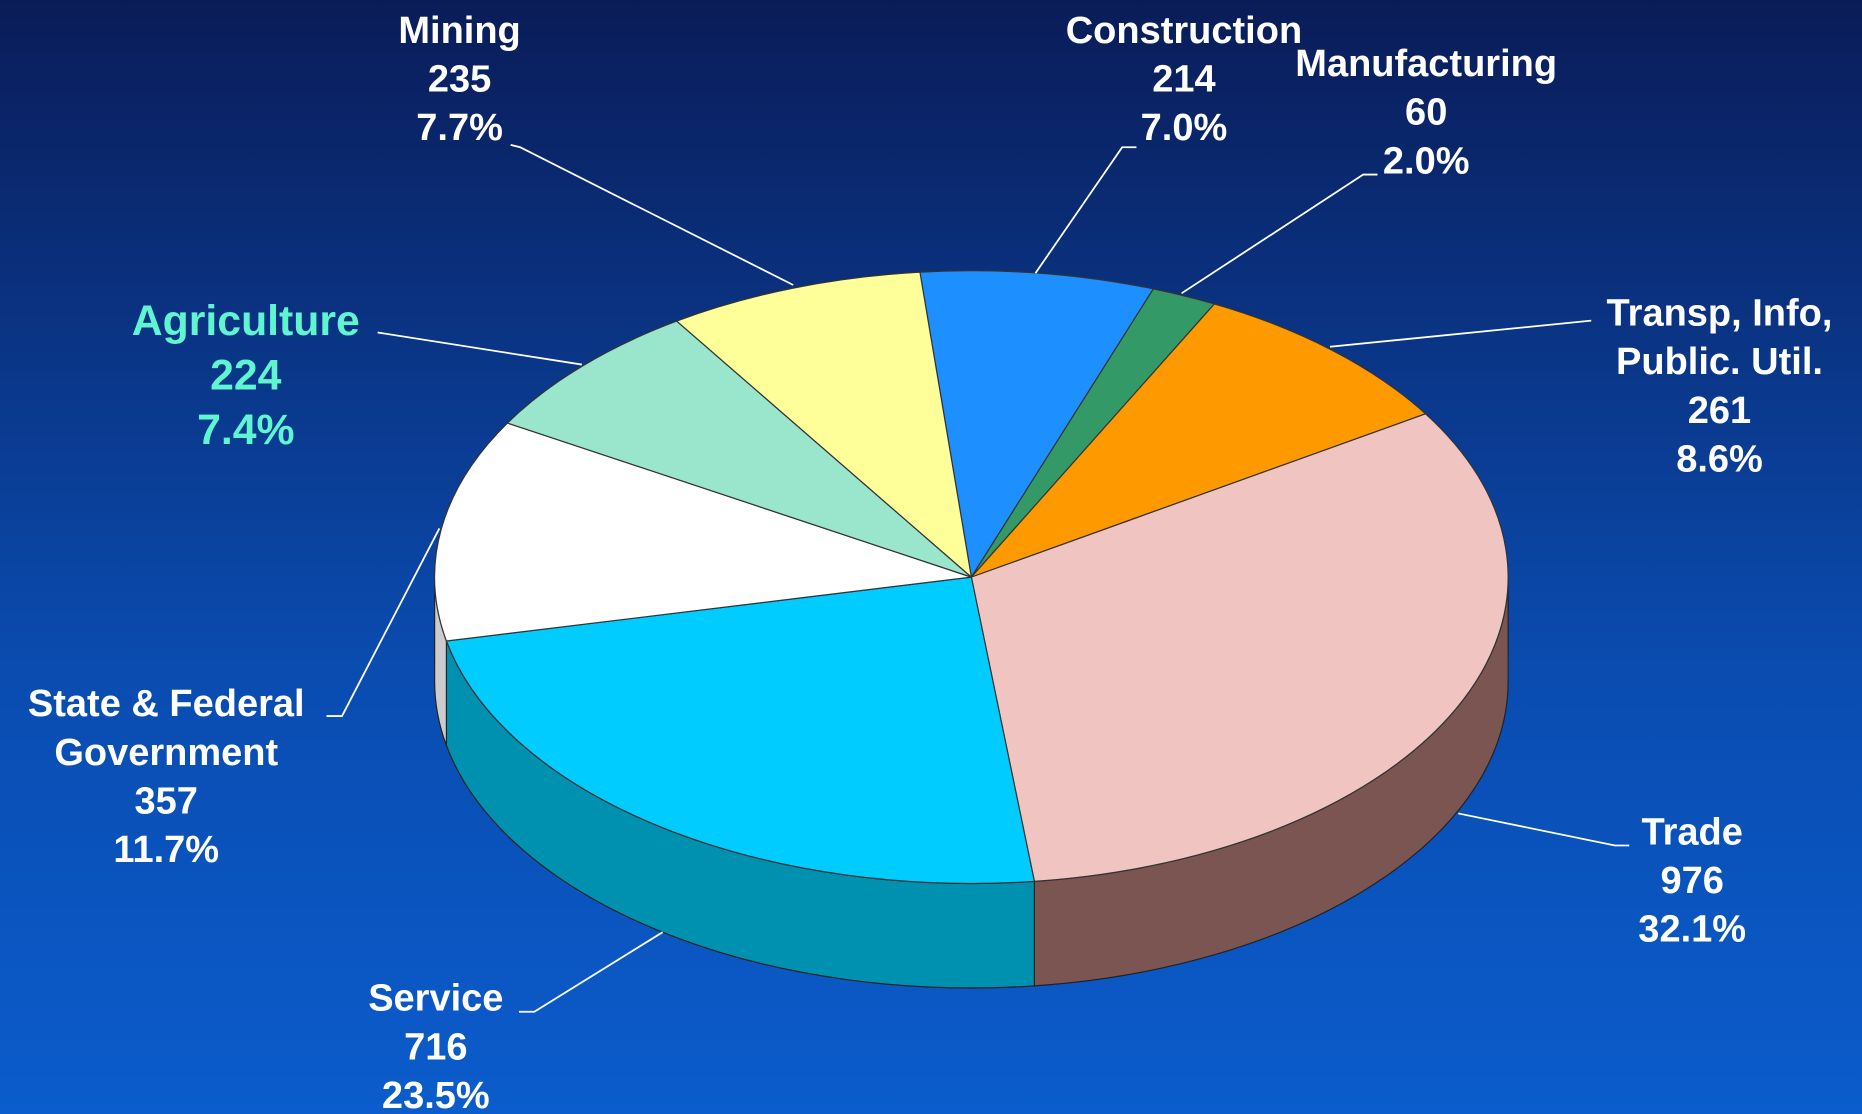 This screenshot has width=1862, height=1114. What do you see at coordinates (459, 127) in the screenshot?
I see `share-label: 7.7%` at bounding box center [459, 127].